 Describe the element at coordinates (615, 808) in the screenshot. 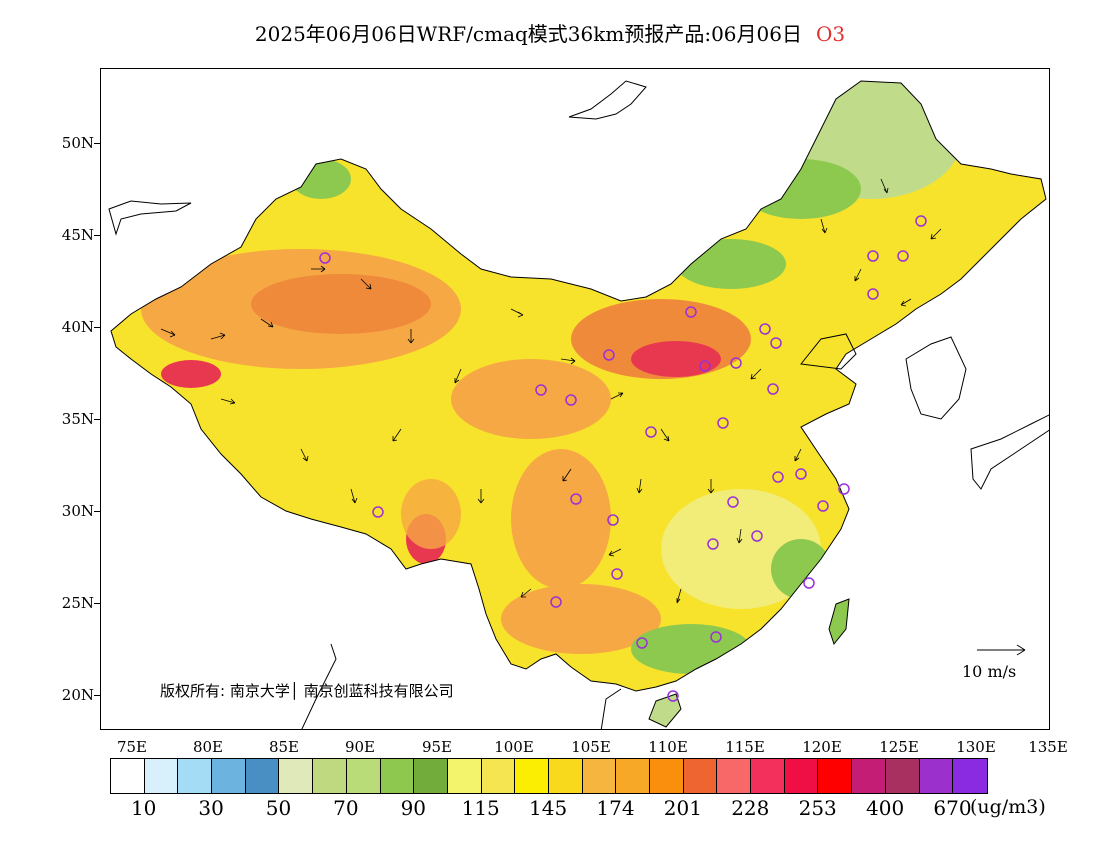

I see `colorbar-label: 174` at that location.